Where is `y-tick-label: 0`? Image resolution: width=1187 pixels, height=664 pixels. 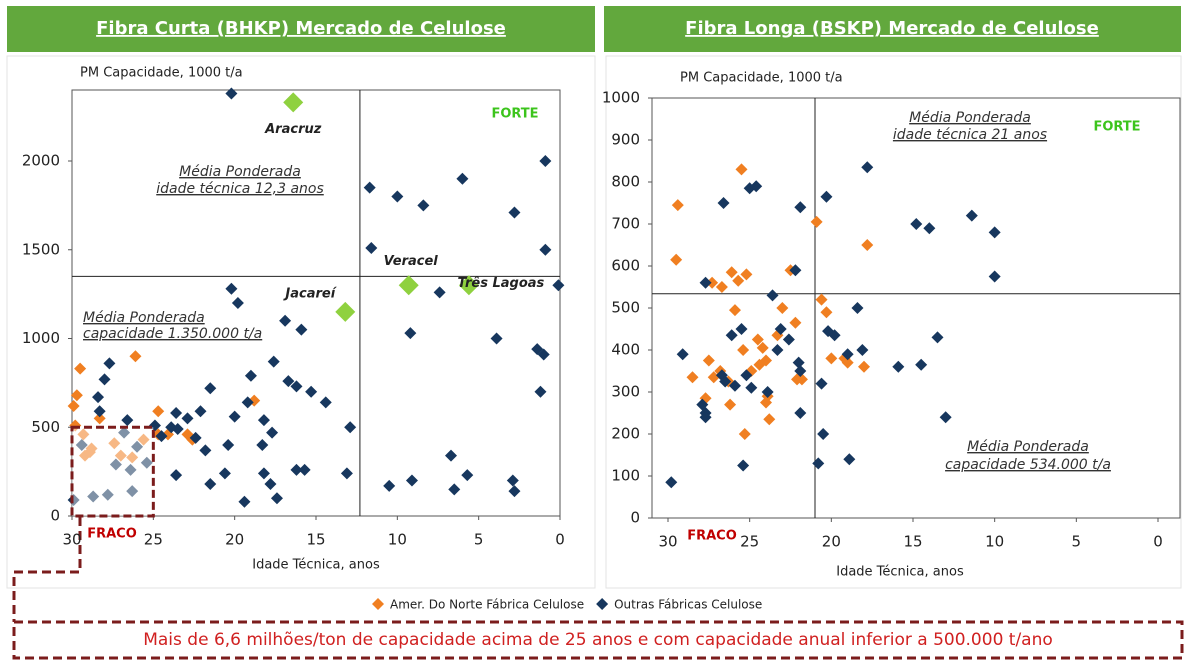
y-tick-label: 0 is located at coordinates (635, 518).